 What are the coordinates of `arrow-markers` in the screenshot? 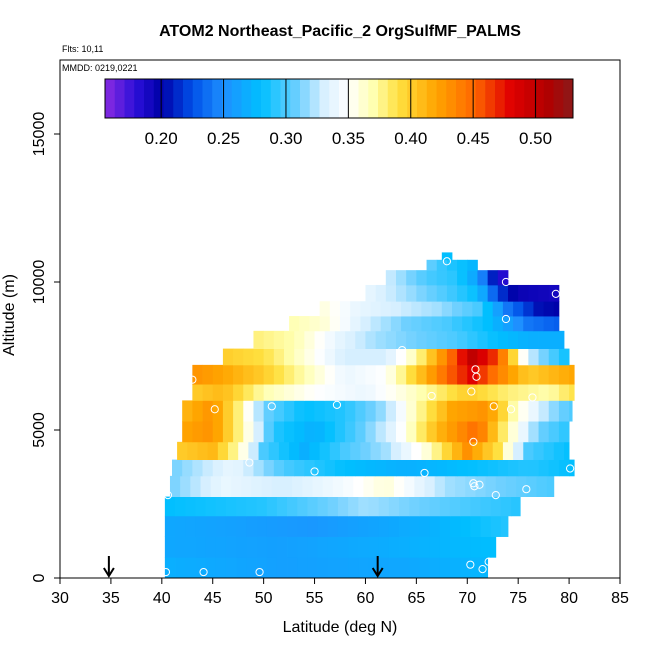 It's located at (243, 567).